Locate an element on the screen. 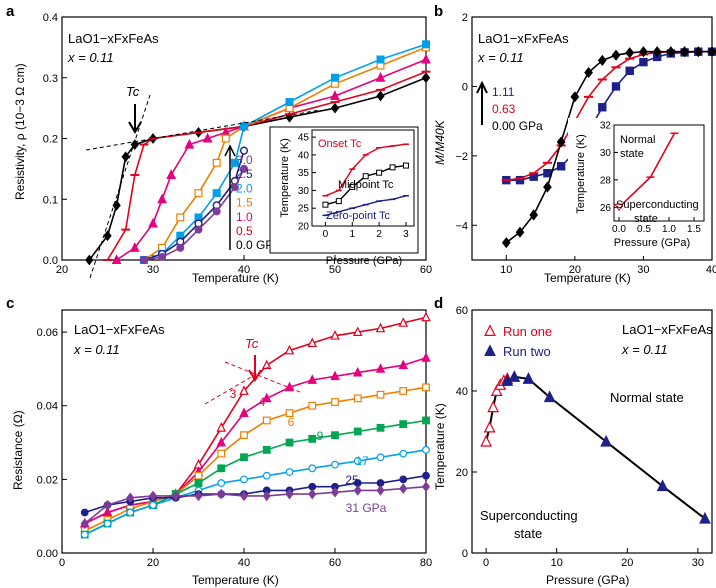 This screenshot has width=716, height=588. y-tick-label: −2 is located at coordinates (461, 157).